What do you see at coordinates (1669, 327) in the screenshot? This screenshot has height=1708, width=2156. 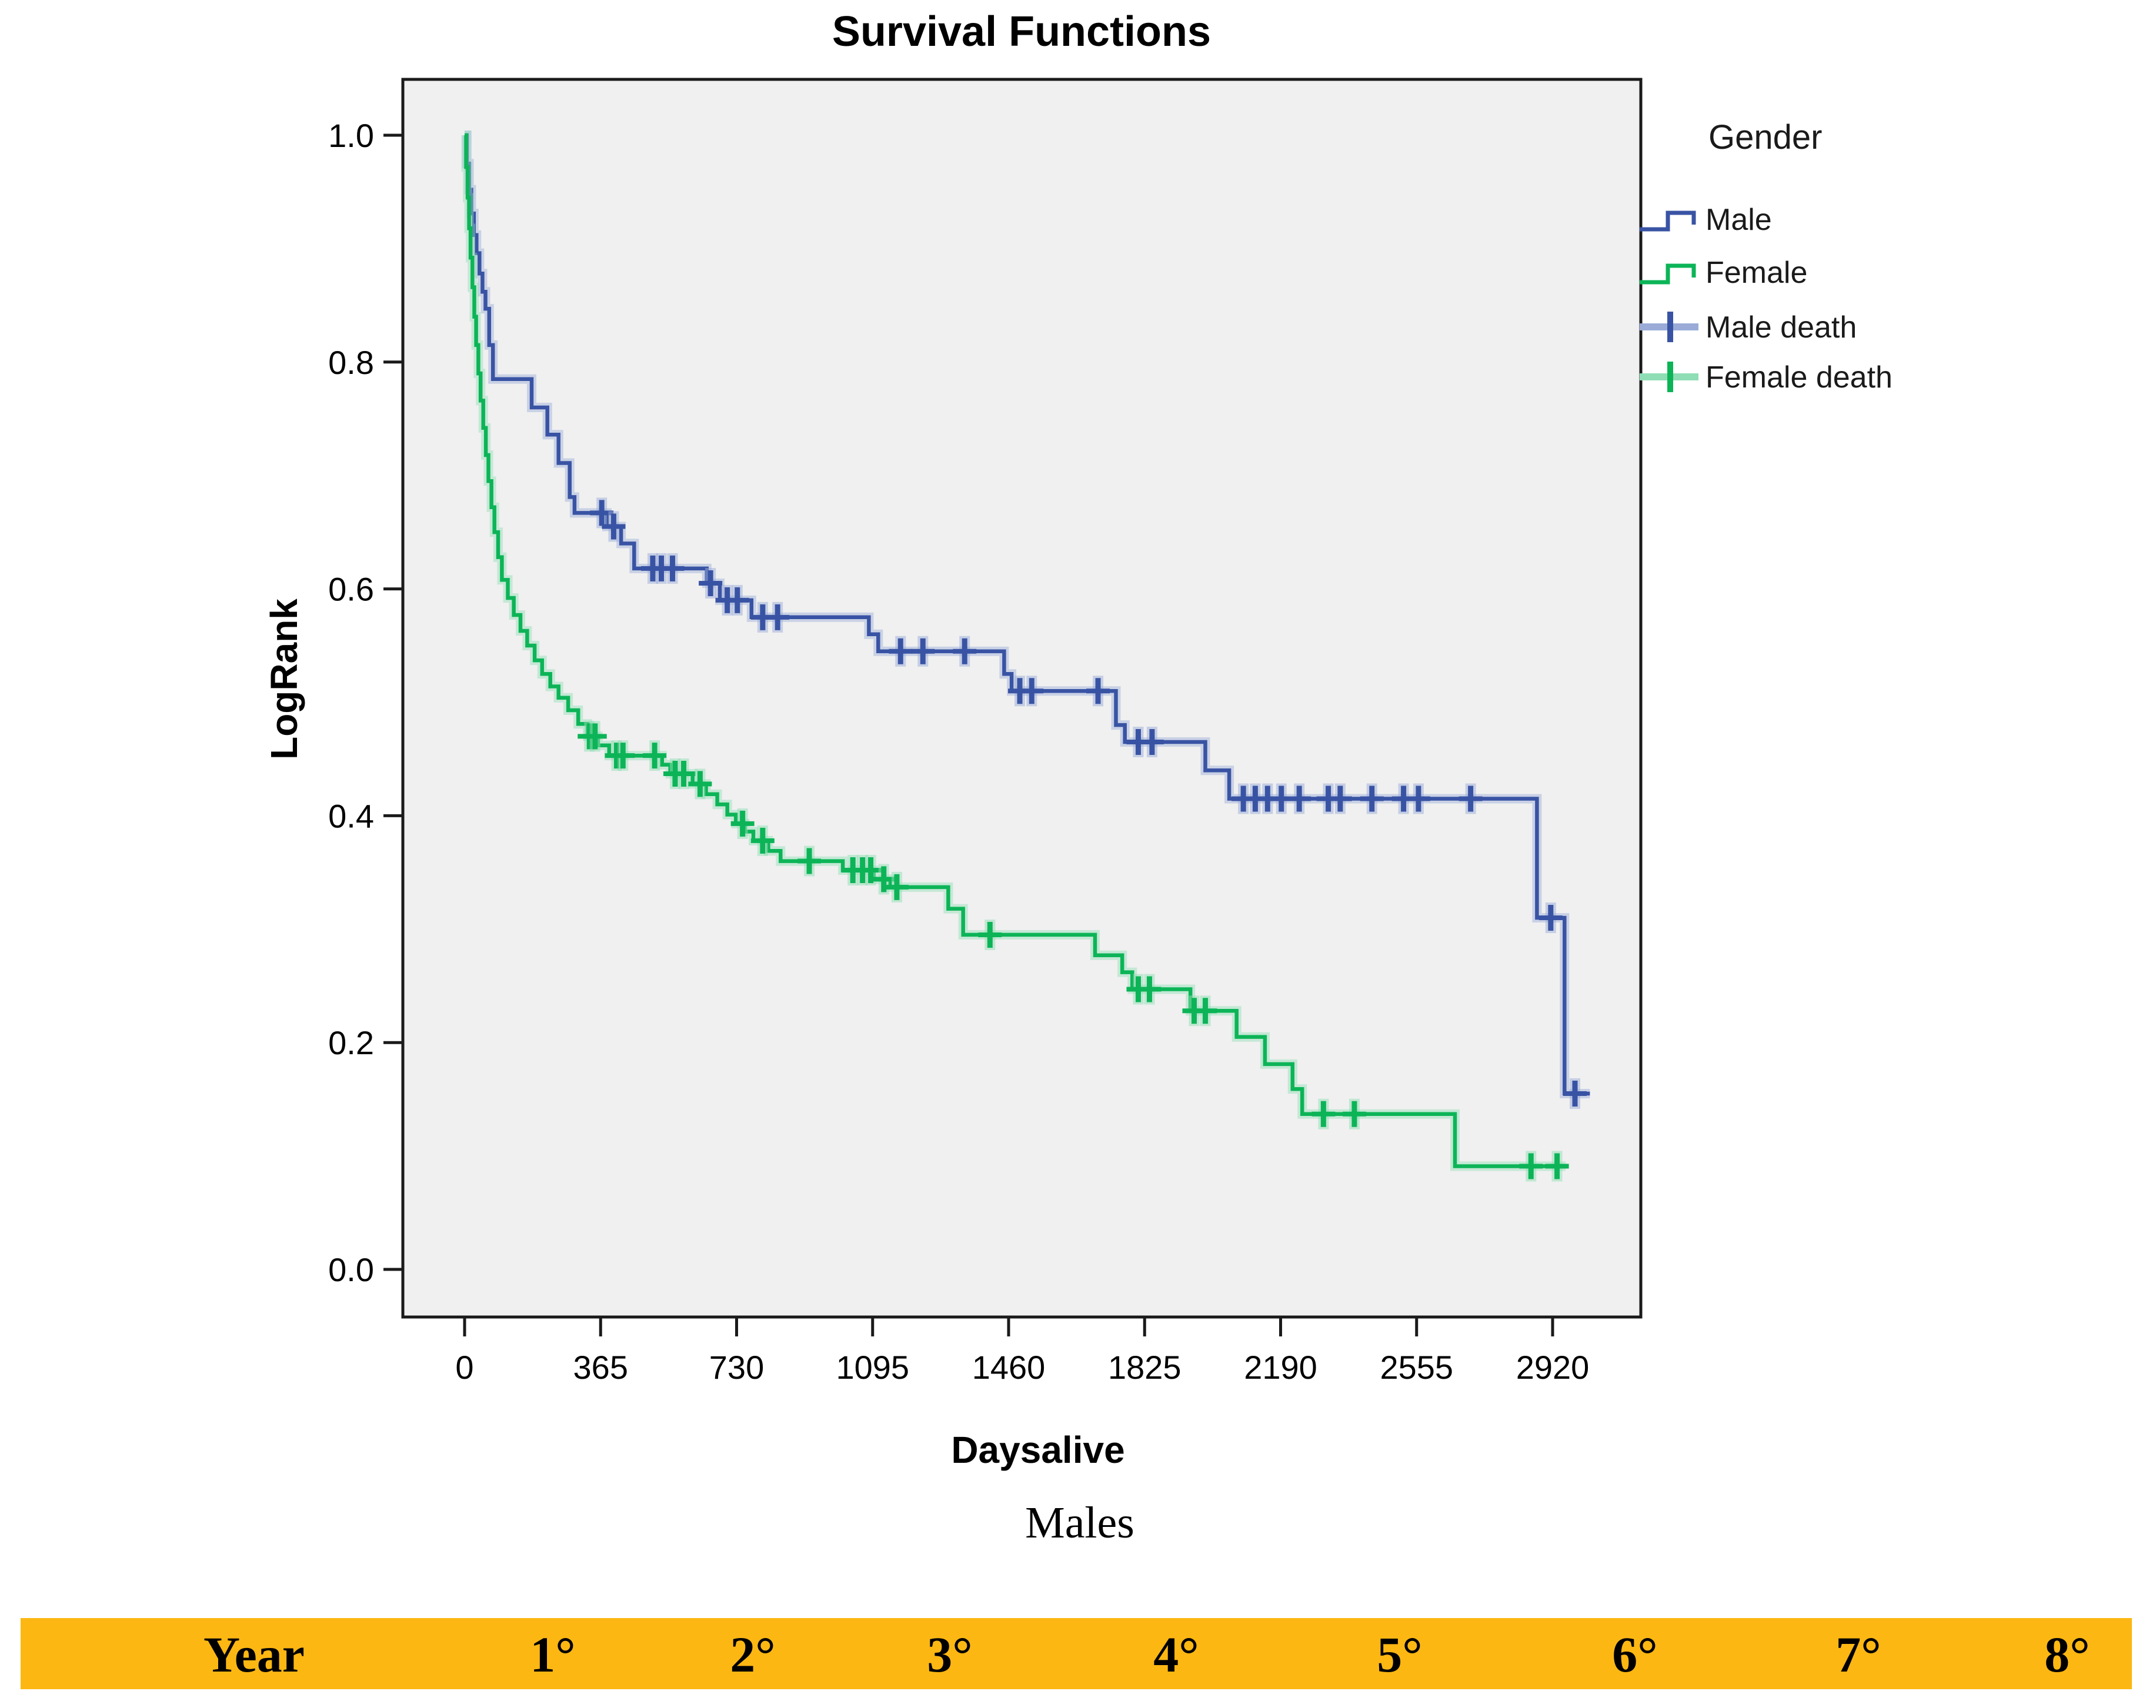 I see `legend-male-death-icon` at bounding box center [1669, 327].